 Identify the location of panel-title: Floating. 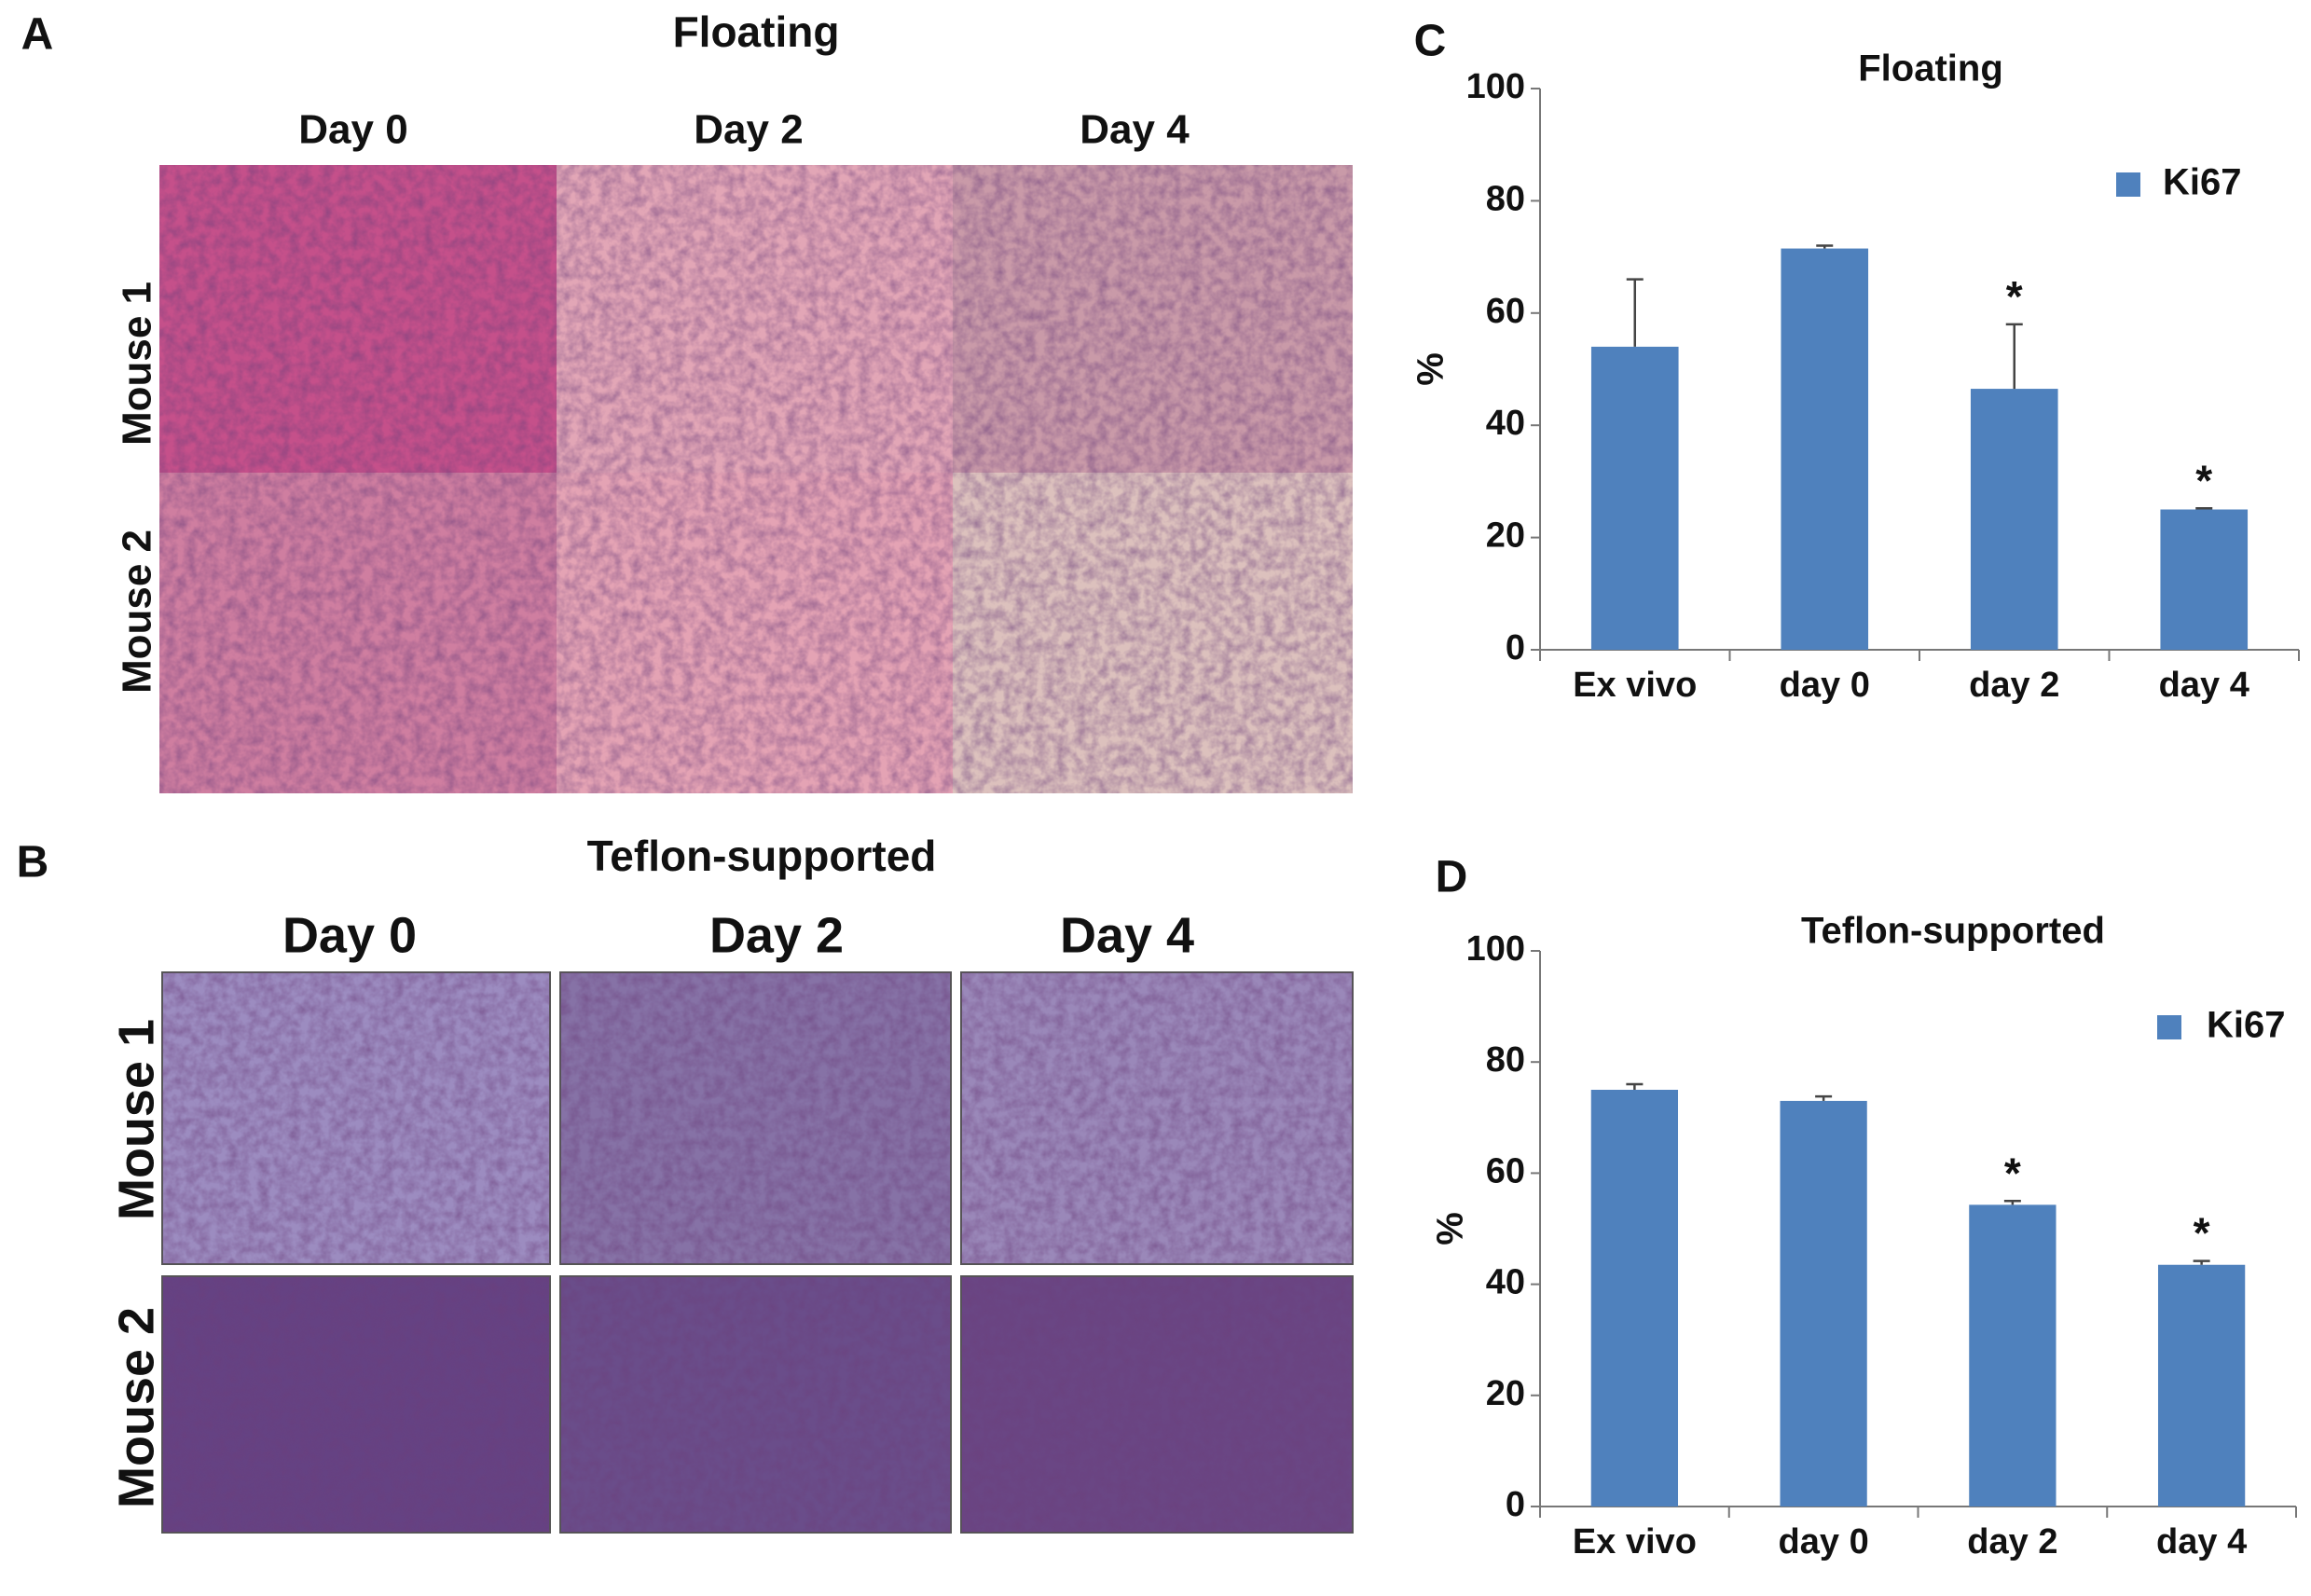
(756, 31).